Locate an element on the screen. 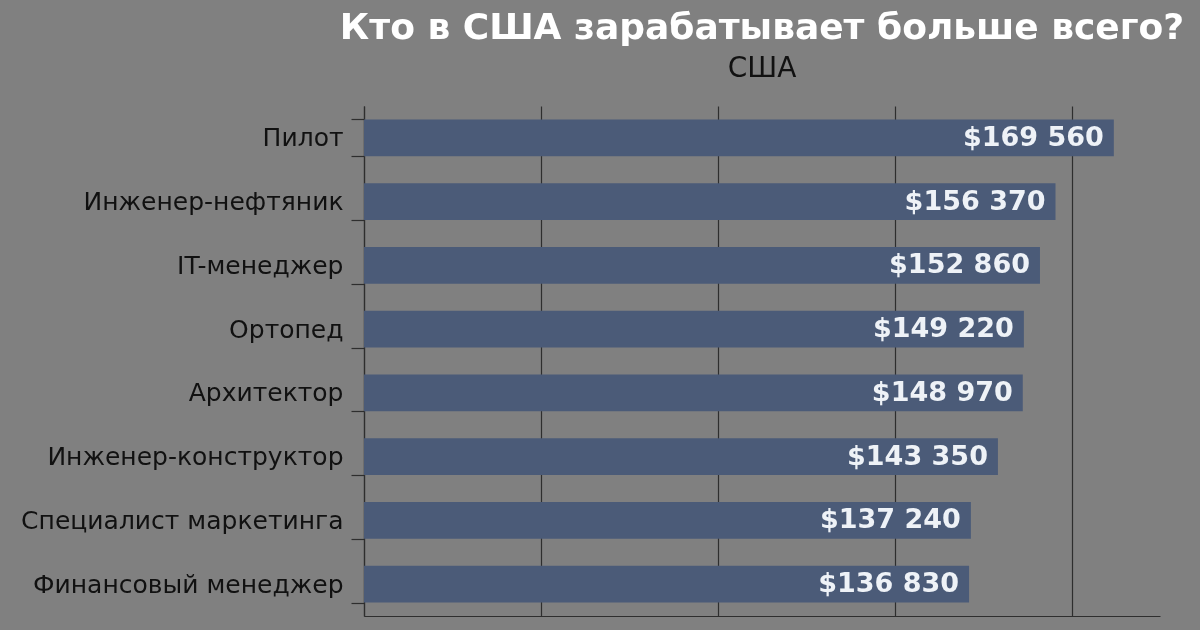 This screenshot has width=1200, height=630. data-label: $156 370 is located at coordinates (975, 200).